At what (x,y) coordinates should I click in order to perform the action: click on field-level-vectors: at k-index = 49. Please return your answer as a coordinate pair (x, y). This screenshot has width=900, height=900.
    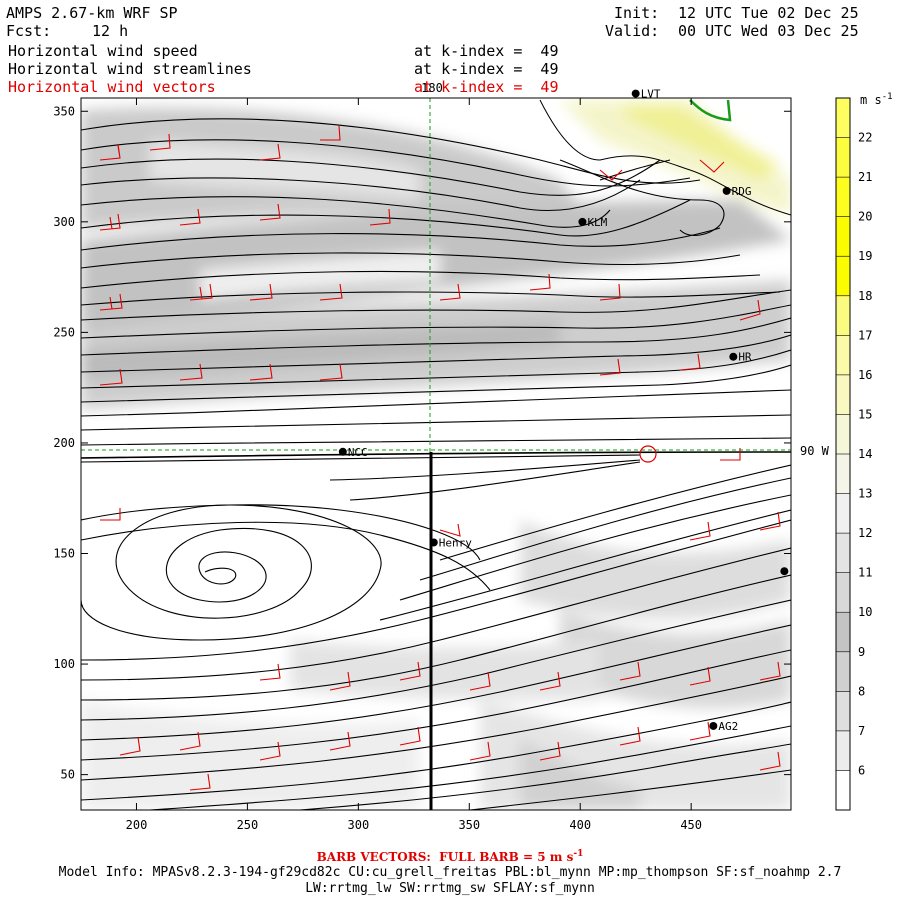
    Looking at the image, I should click on (486, 87).